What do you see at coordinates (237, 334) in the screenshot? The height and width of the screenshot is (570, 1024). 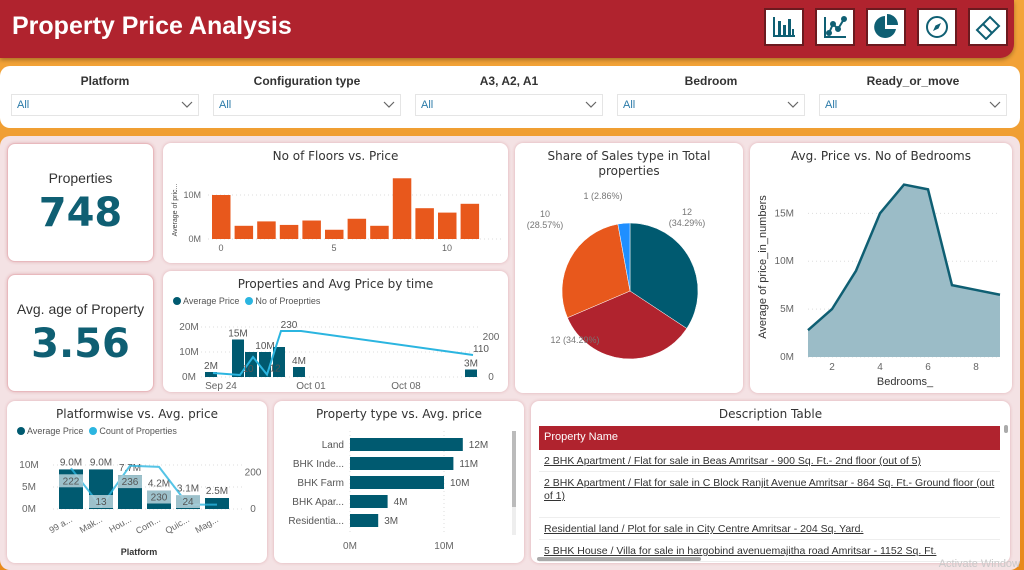 I see `data-label: 15M` at bounding box center [237, 334].